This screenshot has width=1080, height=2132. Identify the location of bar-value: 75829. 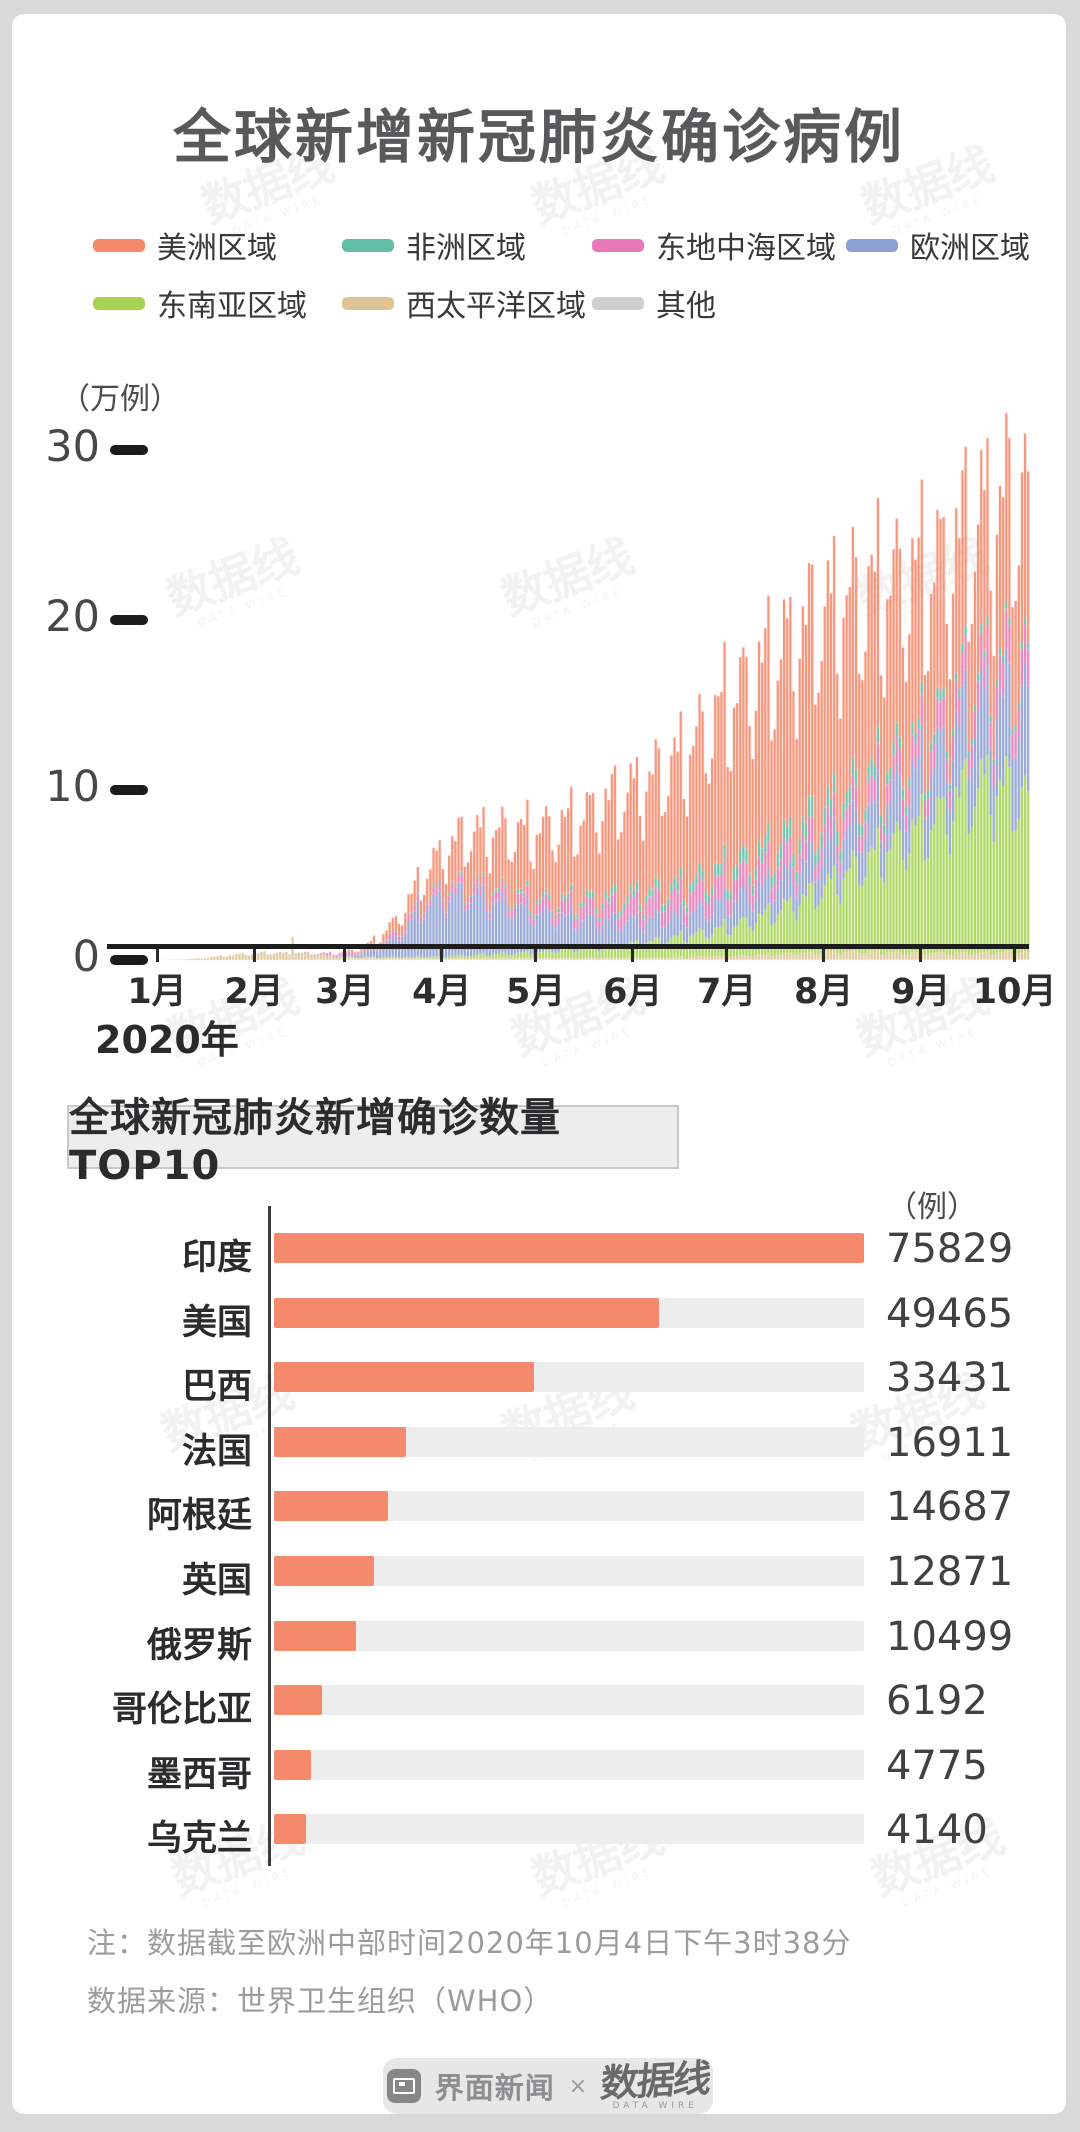
(950, 1249).